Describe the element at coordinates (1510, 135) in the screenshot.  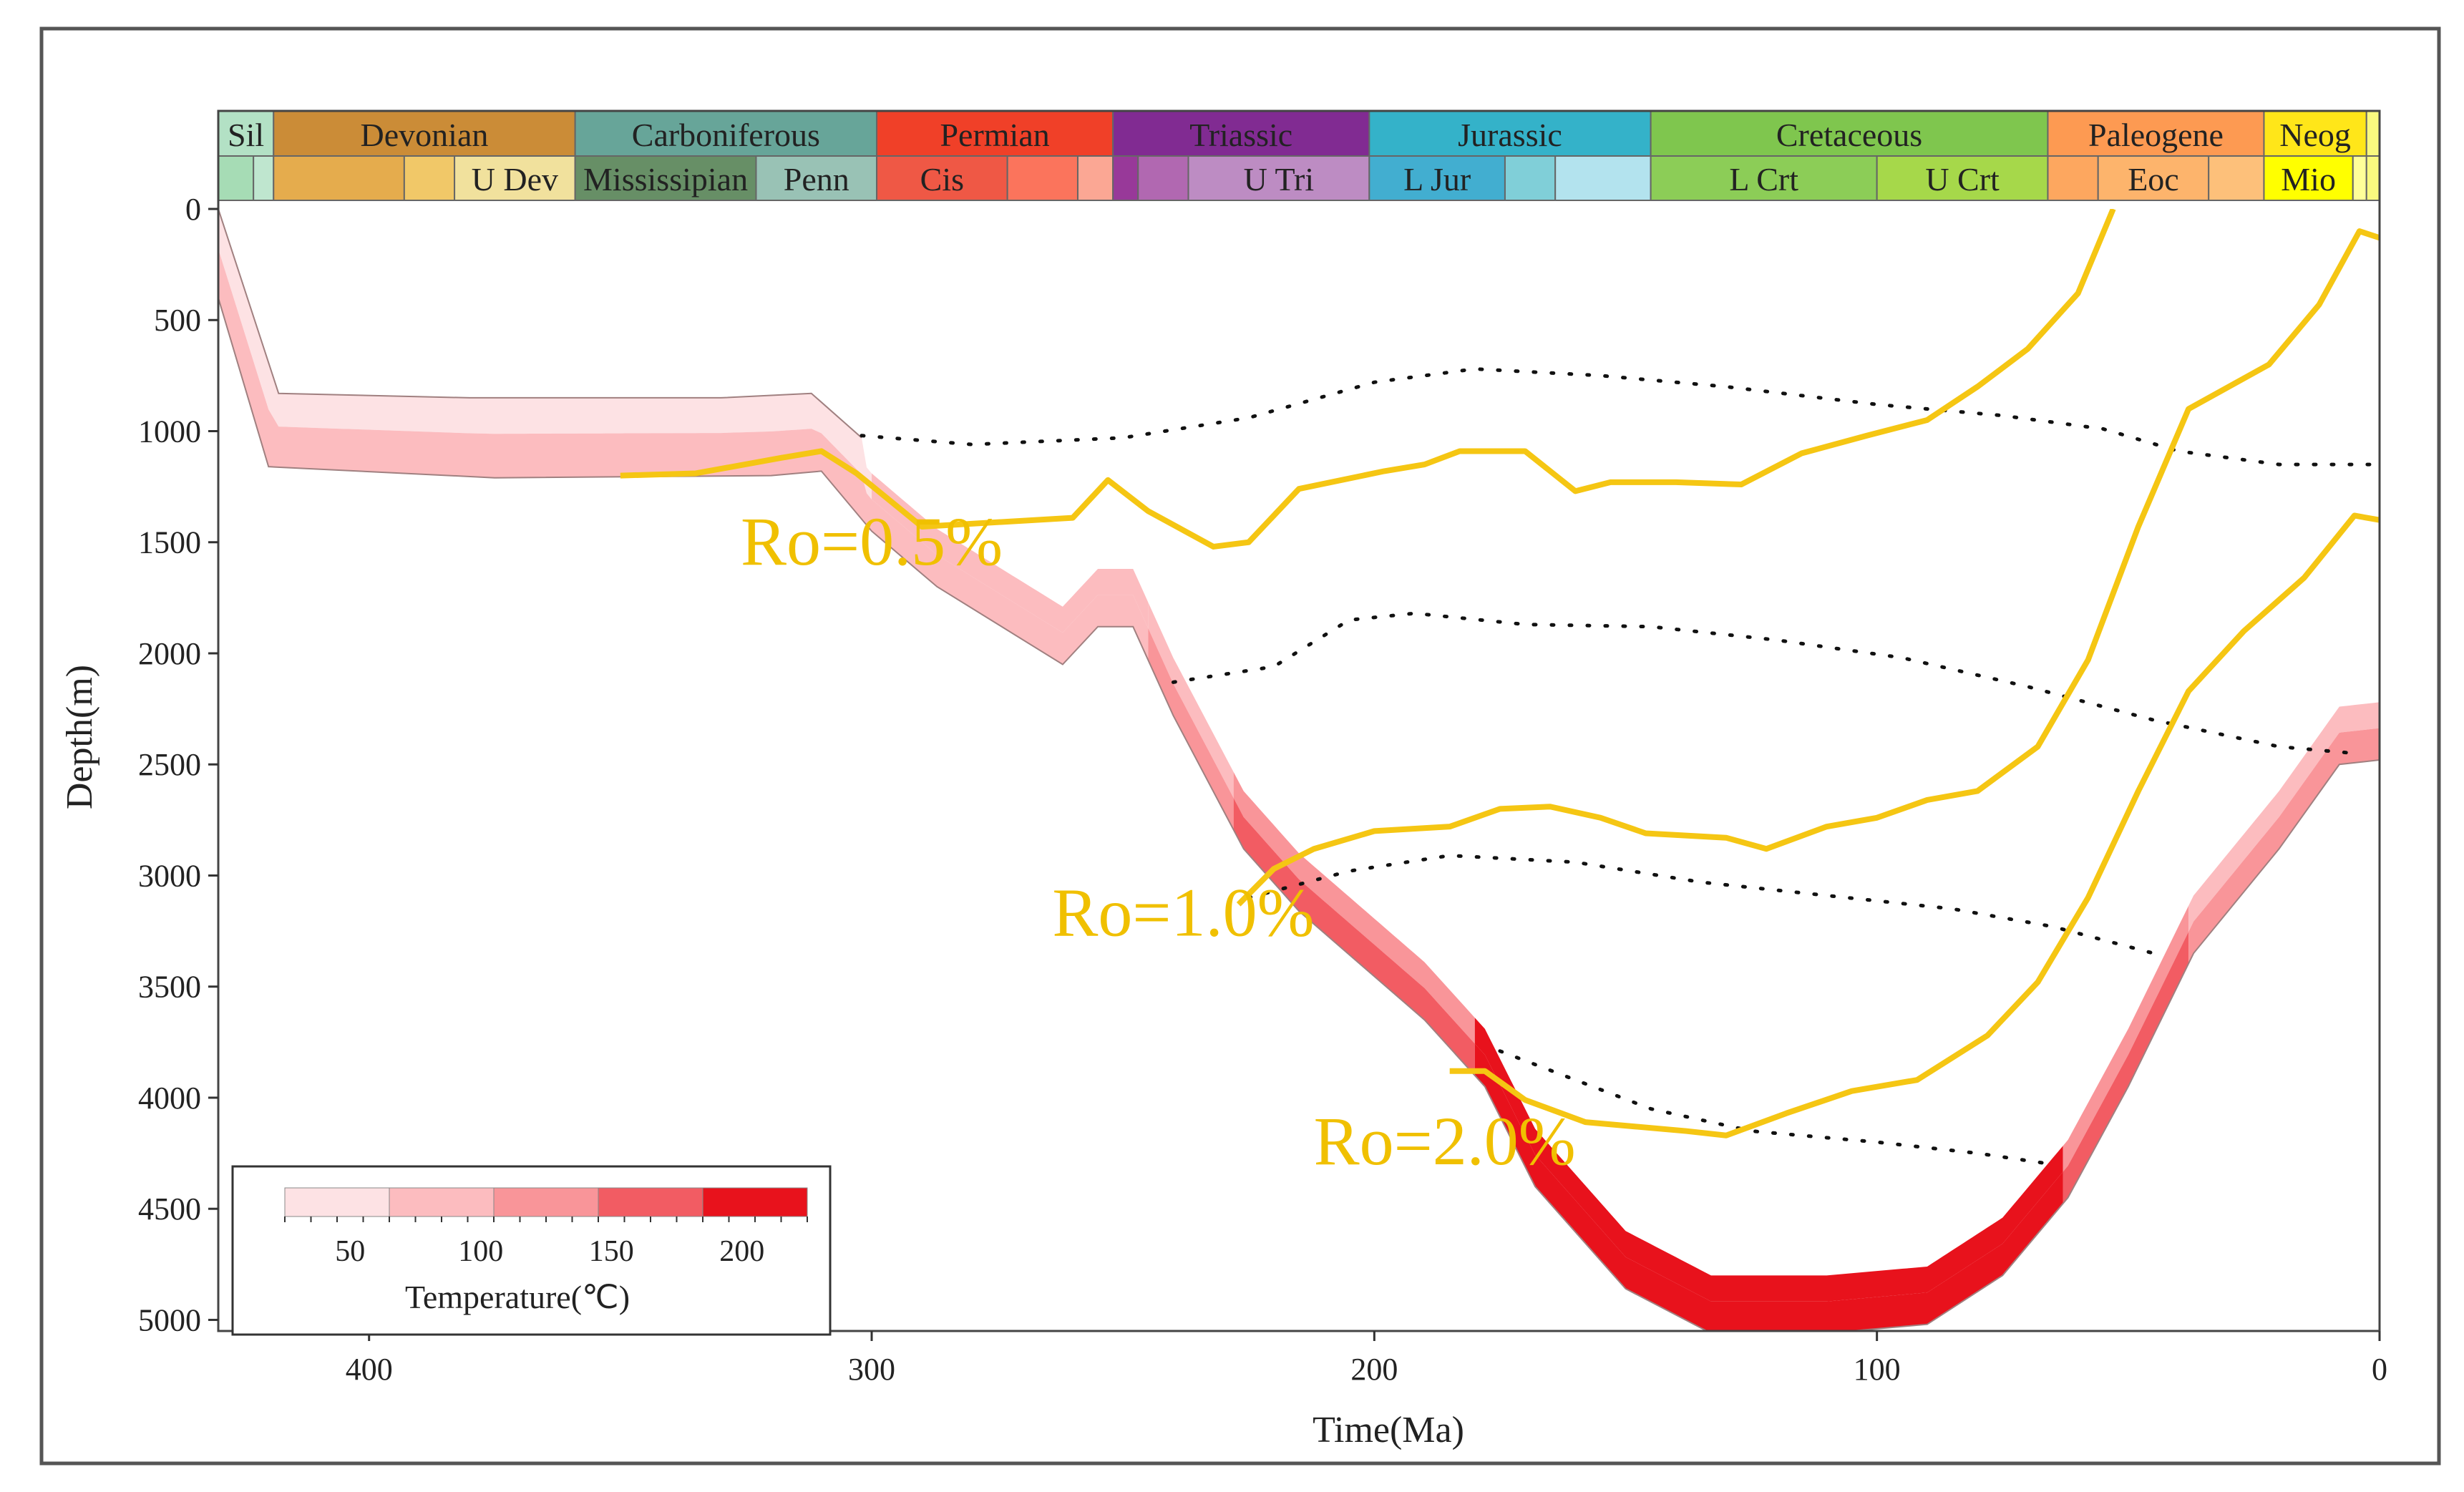
I see `period-label: Jurassic` at that location.